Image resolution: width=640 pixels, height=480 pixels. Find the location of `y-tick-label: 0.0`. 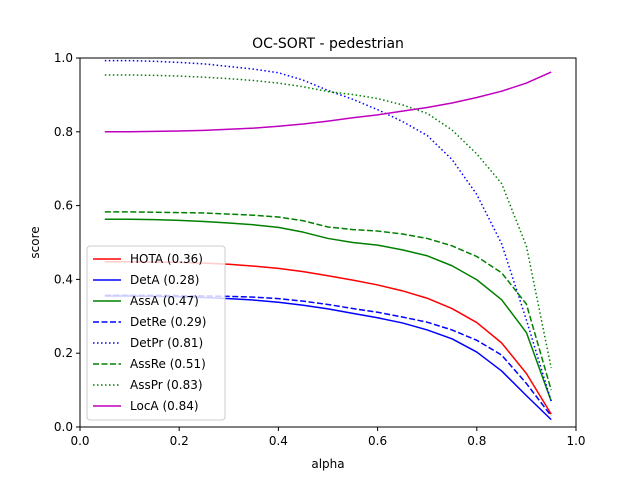

y-tick-label: 0.0 is located at coordinates (63, 427).